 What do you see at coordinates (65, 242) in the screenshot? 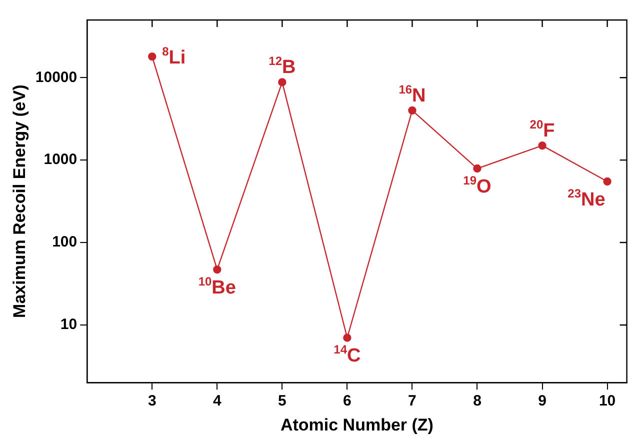
I see `y-tick-label: 100` at bounding box center [65, 242].